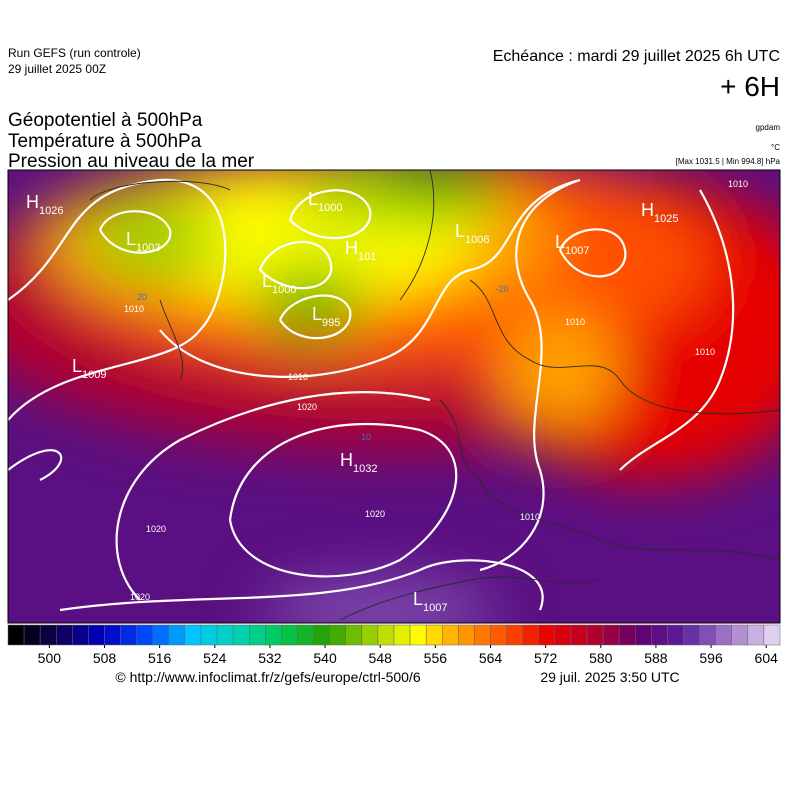 This screenshot has height=794, width=788. Describe the element at coordinates (728, 161) in the screenshot. I see `unit: [Max 1031.5 | Min 994.8] hPa` at that location.